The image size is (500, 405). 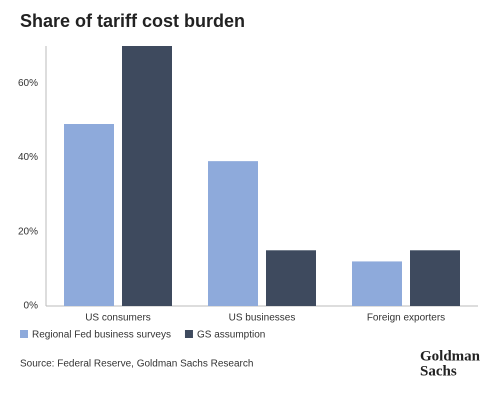 I want to click on y-tick-label: 40%, so click(x=28, y=157).